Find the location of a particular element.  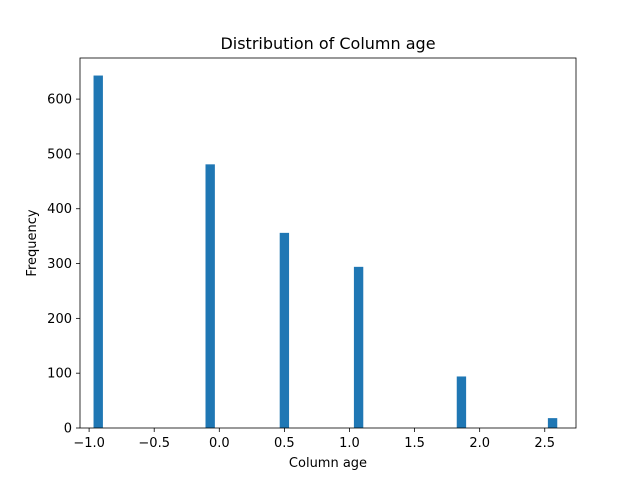

y-tick-label: 200 is located at coordinates (59, 319).